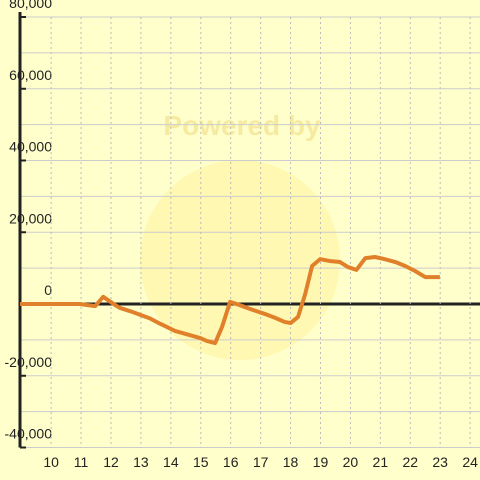 This screenshot has width=480, height=480. Describe the element at coordinates (30, 218) in the screenshot. I see `y-tick-label: 20,000` at that location.